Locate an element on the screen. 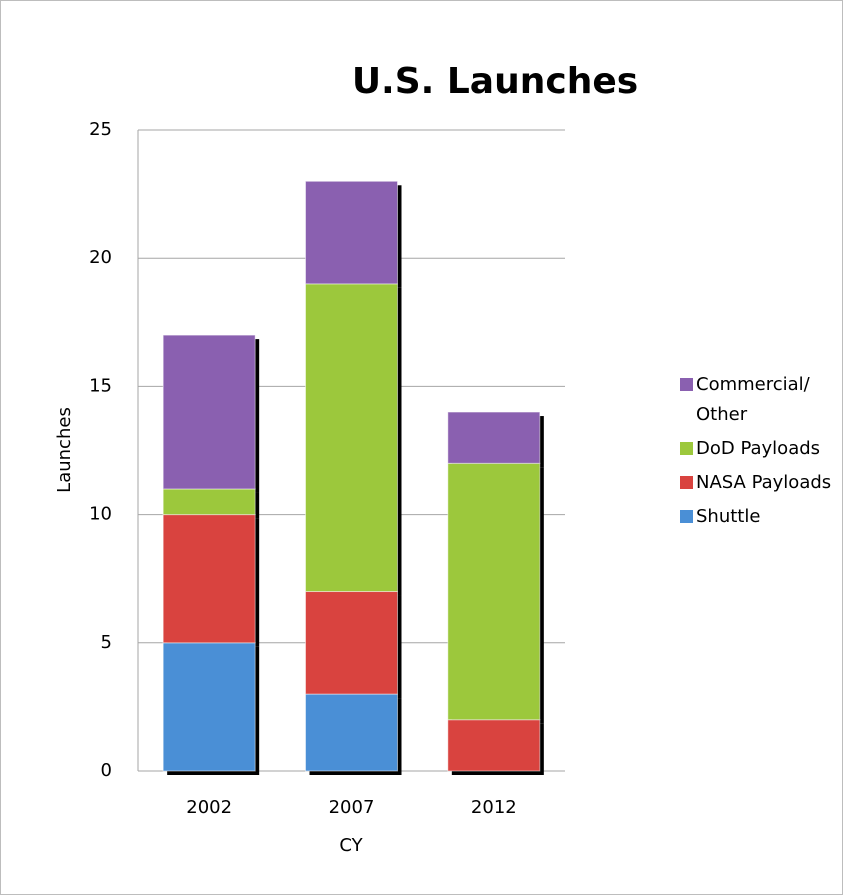  y-tick-label: 25 is located at coordinates (100, 129).